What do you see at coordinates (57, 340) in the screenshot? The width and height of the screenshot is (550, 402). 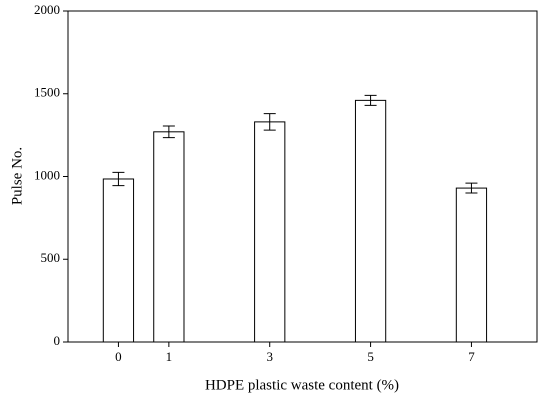 I see `y-tick-label: 0` at bounding box center [57, 340].